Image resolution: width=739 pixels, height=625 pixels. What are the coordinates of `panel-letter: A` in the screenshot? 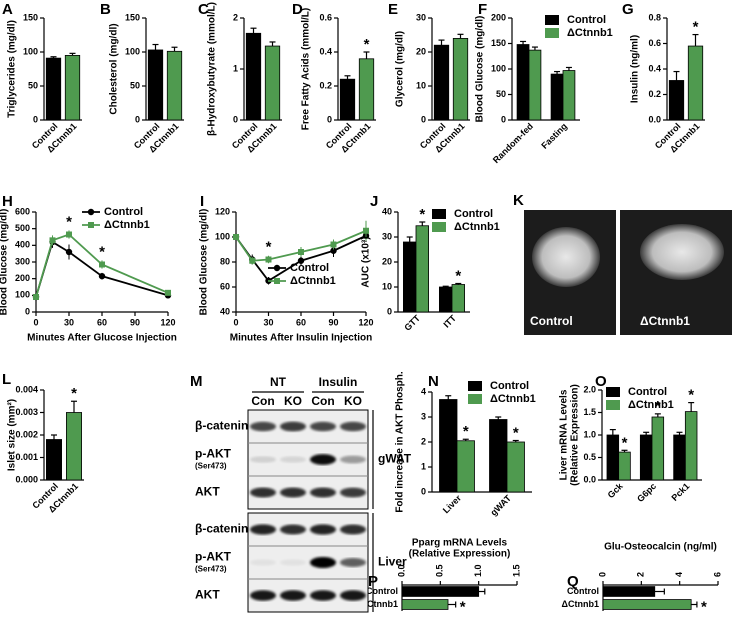 It's located at (7, 9).